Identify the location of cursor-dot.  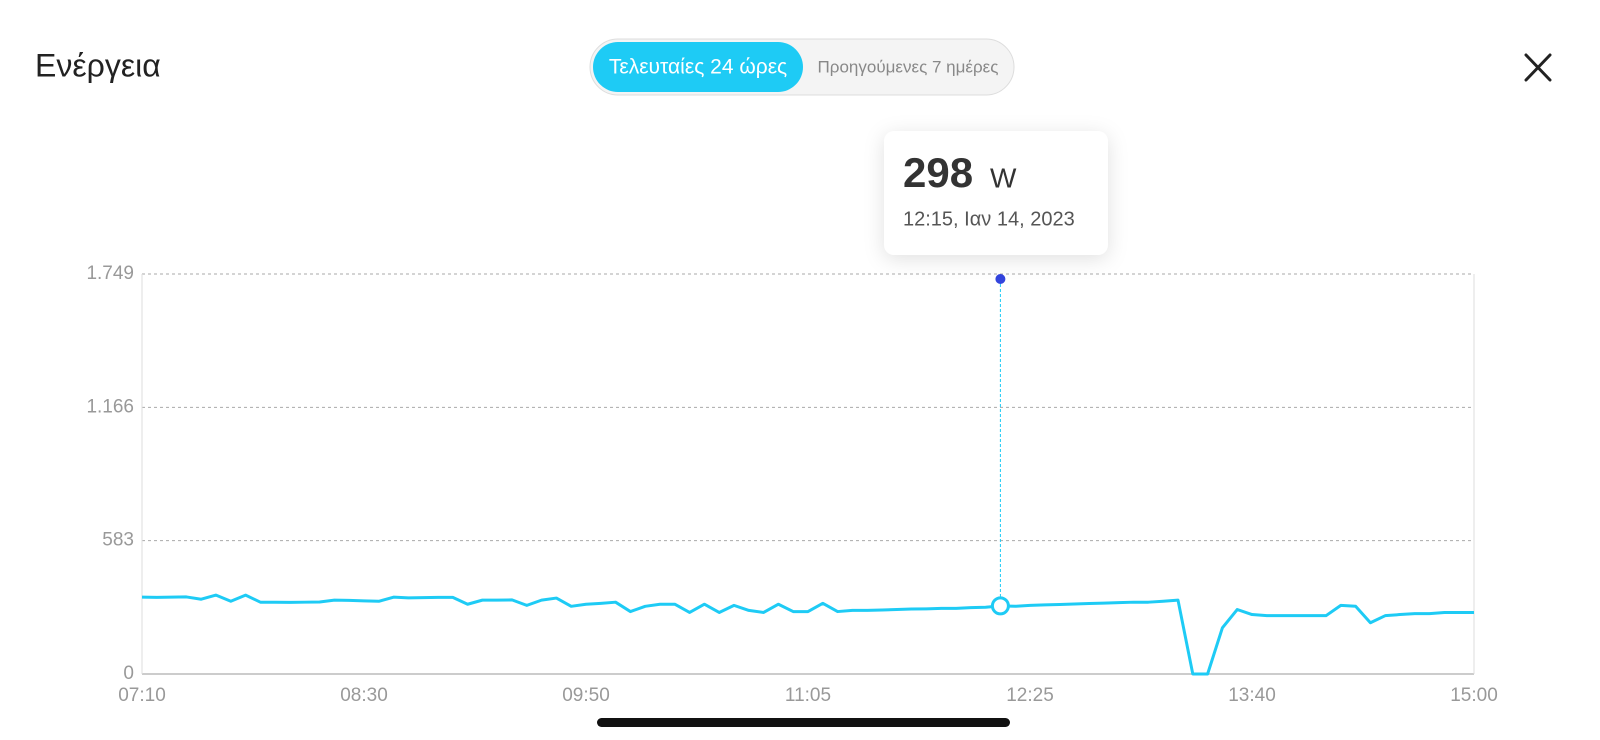
(1000, 279).